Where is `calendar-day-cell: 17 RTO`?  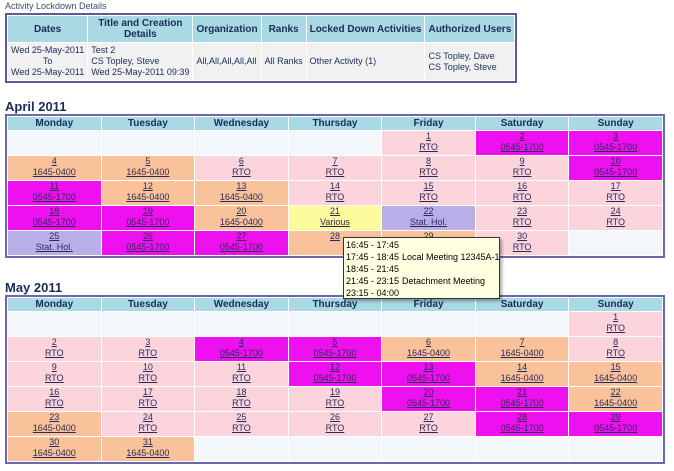 calendar-day-cell: 17 RTO is located at coordinates (148, 399).